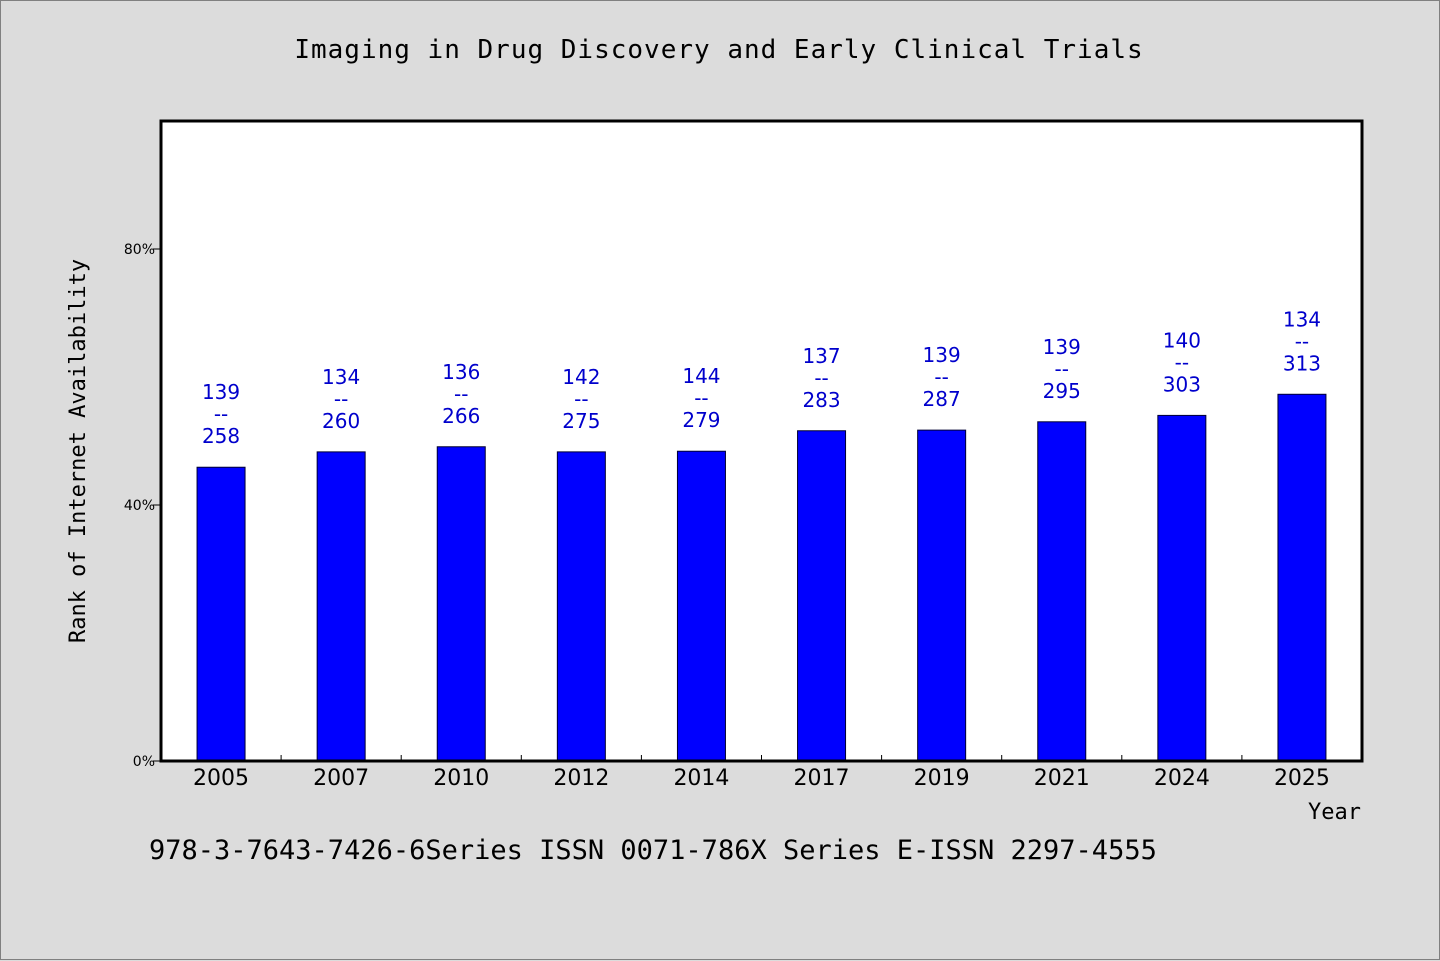 Image resolution: width=1440 pixels, height=961 pixels. Describe the element at coordinates (1334, 812) in the screenshot. I see `x-axis-title: Year` at that location.